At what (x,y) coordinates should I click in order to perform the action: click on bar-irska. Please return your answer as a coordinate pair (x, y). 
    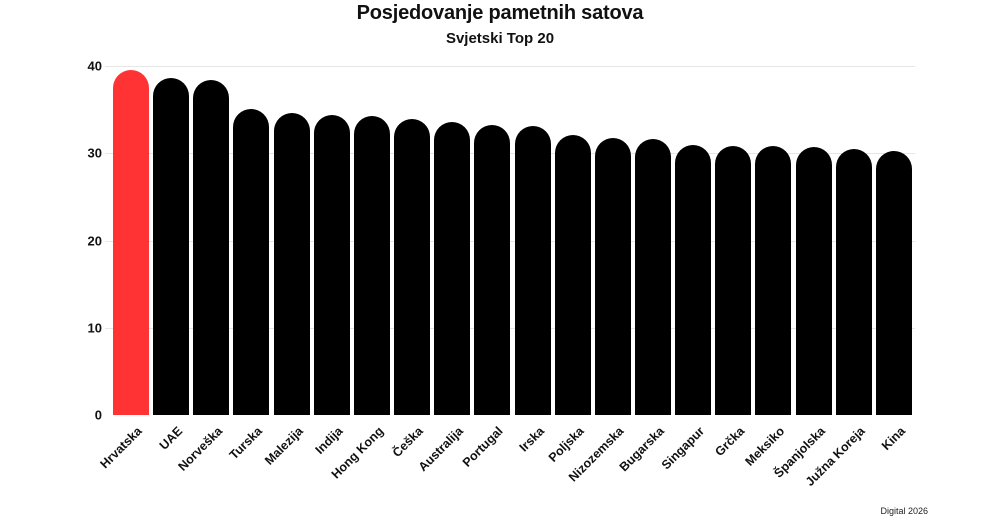
    Looking at the image, I should click on (532, 270).